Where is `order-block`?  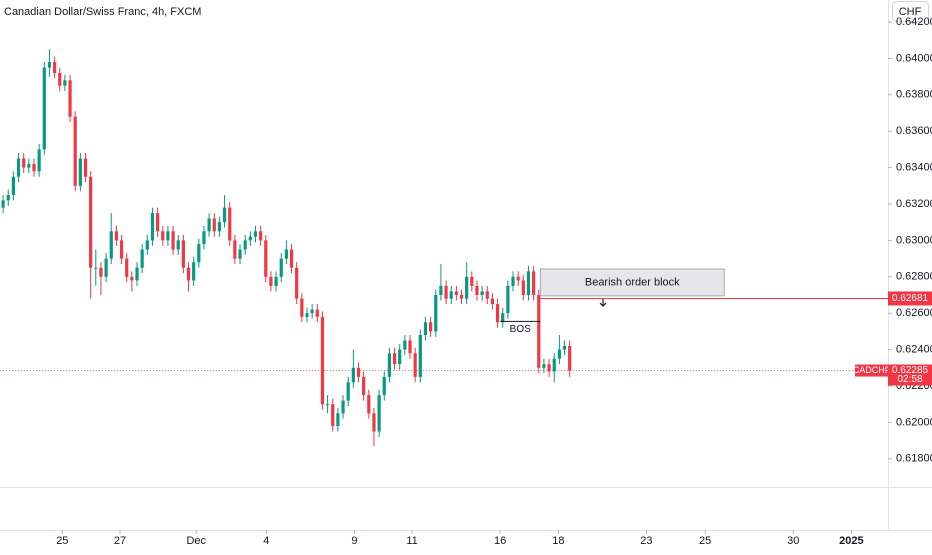
order-block is located at coordinates (632, 282).